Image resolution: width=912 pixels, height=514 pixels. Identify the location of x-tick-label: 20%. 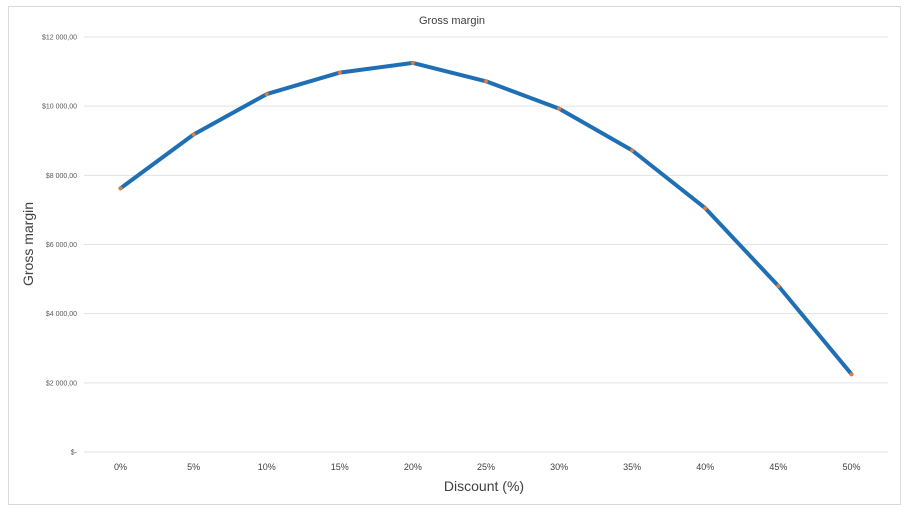
(413, 467).